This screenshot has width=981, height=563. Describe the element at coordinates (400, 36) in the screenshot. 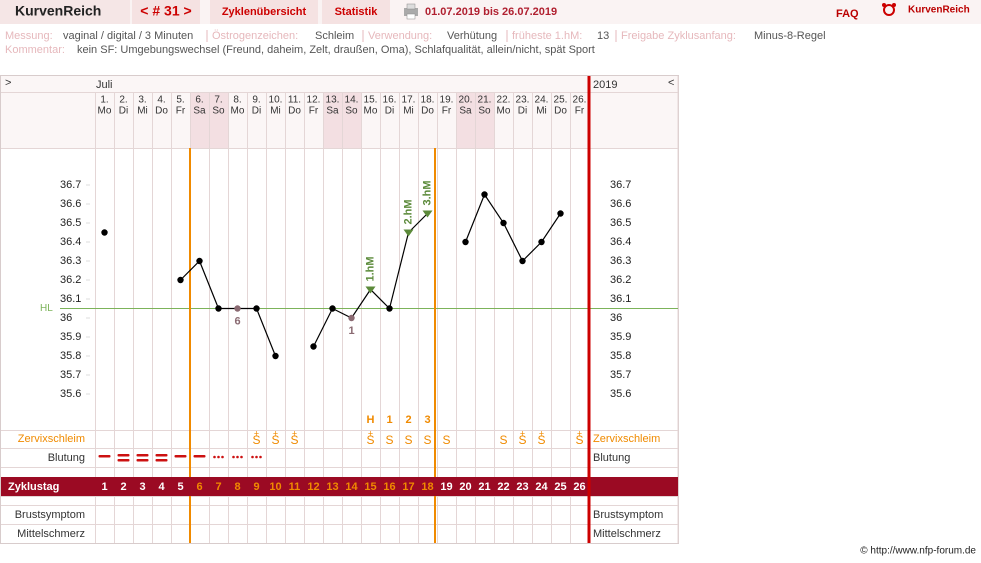

I see `info-label: Verwendung:` at that location.